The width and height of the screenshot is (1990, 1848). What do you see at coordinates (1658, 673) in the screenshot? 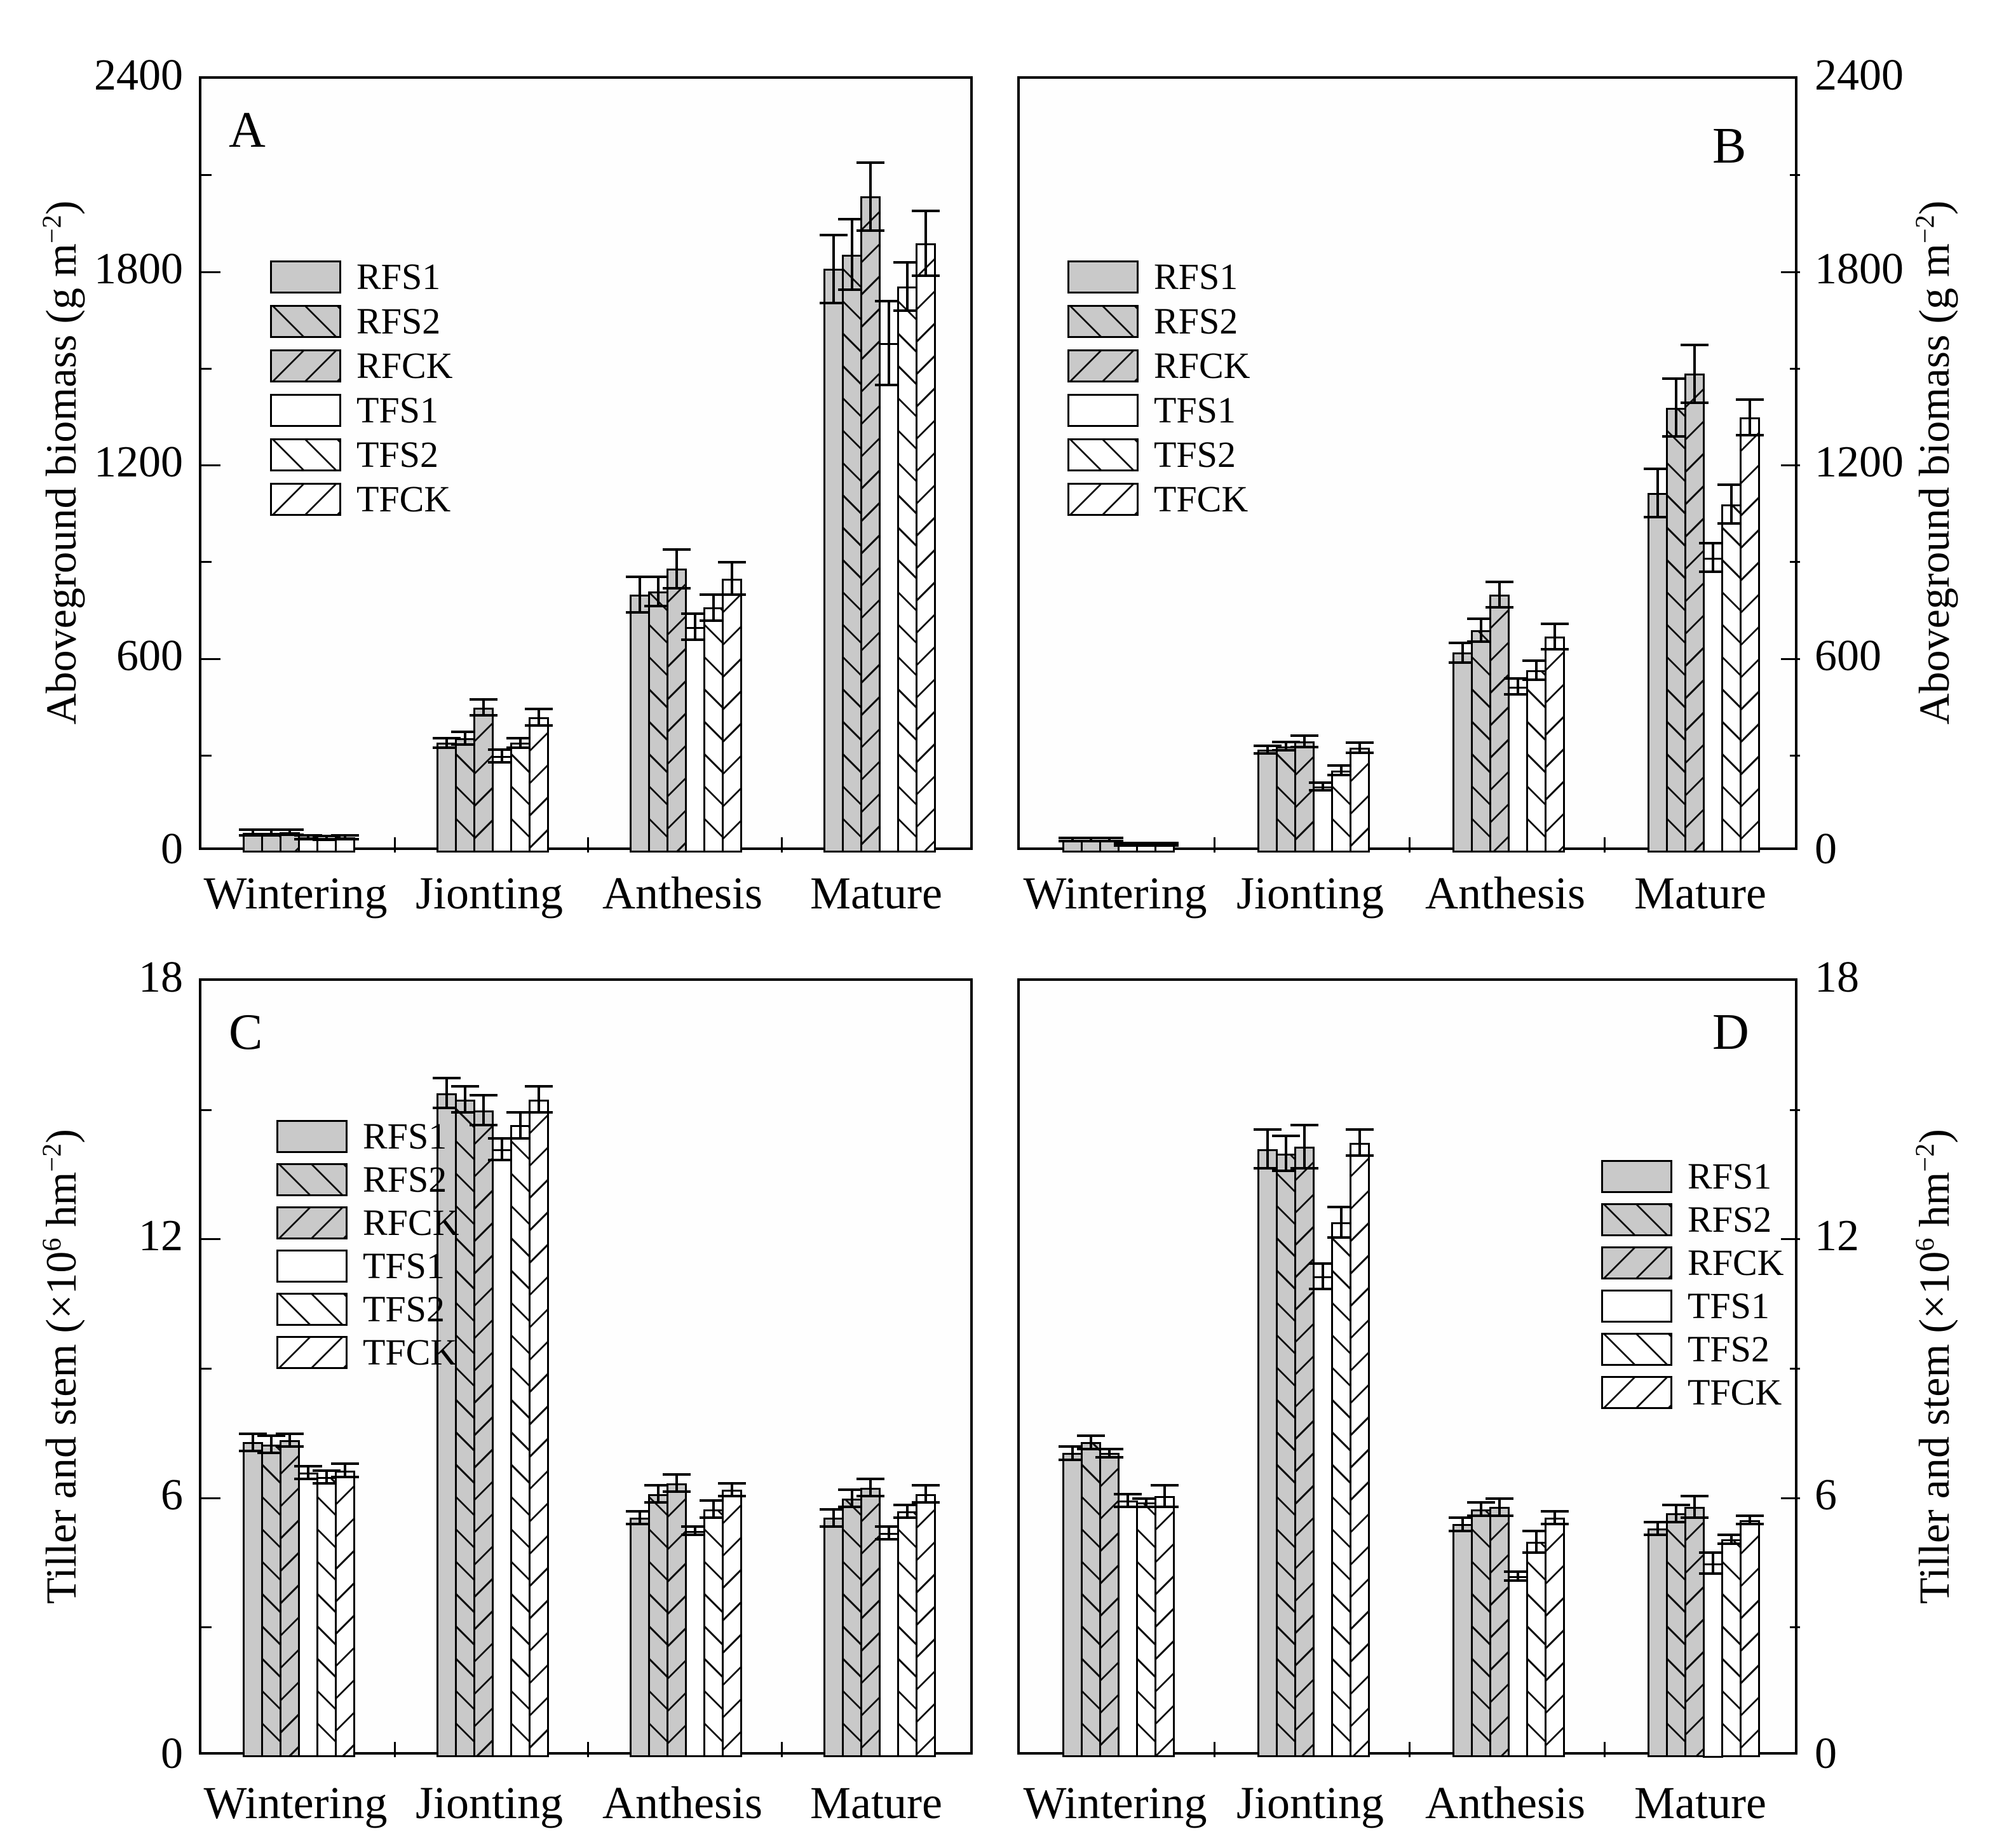
I see `bar-rfs1-mature` at bounding box center [1658, 673].